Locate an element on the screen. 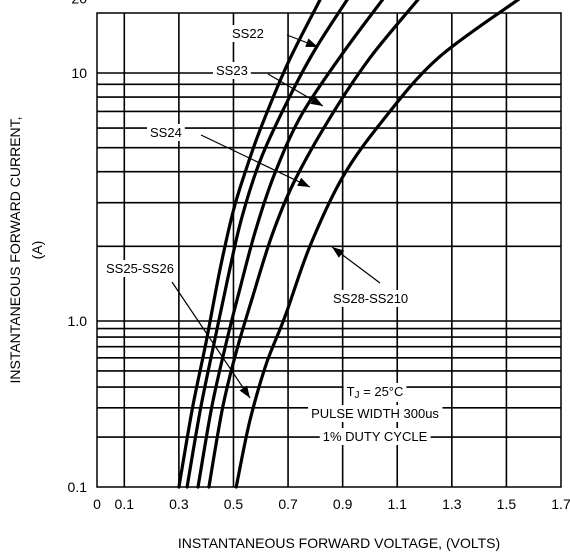  label-ss25-ss26: SS25-SS26 is located at coordinates (140, 268).